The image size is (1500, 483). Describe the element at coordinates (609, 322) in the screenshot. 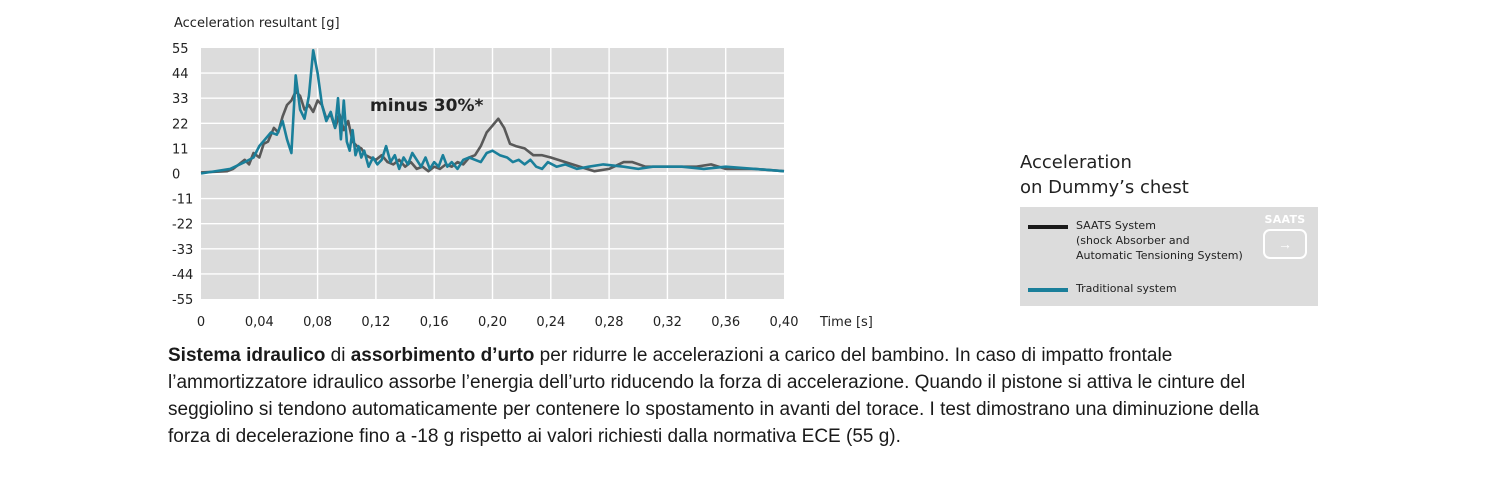

I see `x-tick-label: 0,28` at that location.